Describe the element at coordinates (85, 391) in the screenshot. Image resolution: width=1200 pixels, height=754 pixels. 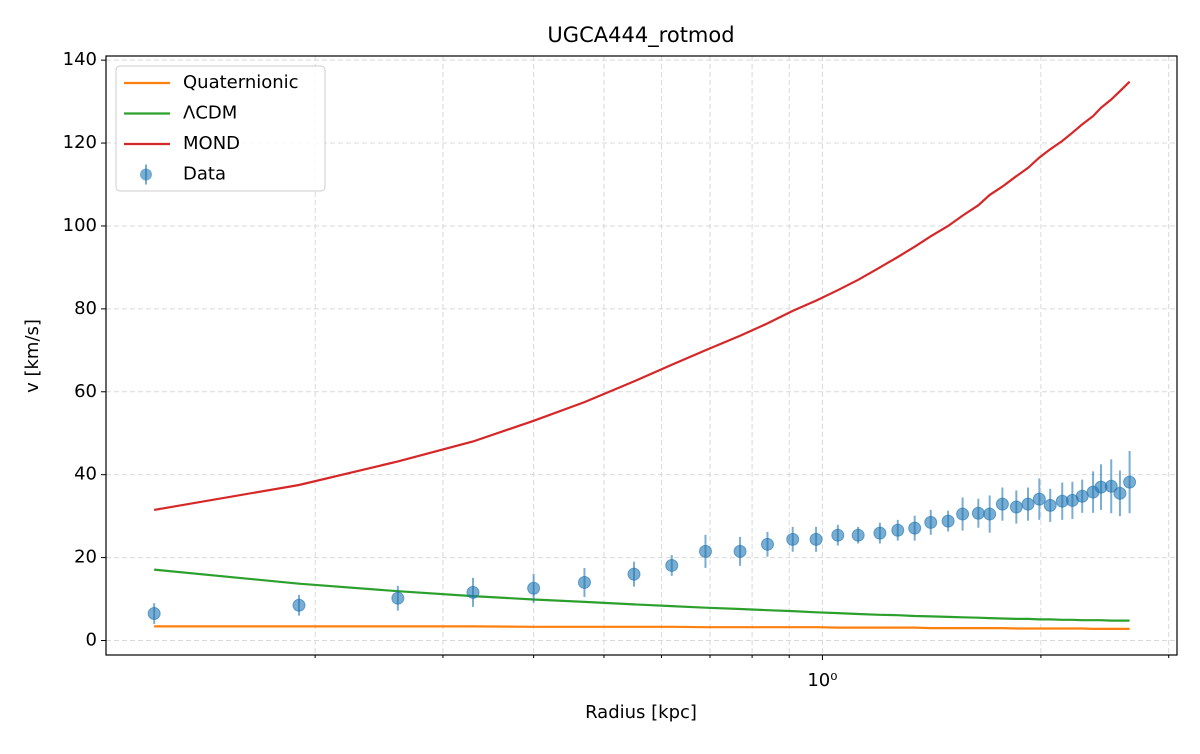
I see `y-tick-label: 60` at that location.